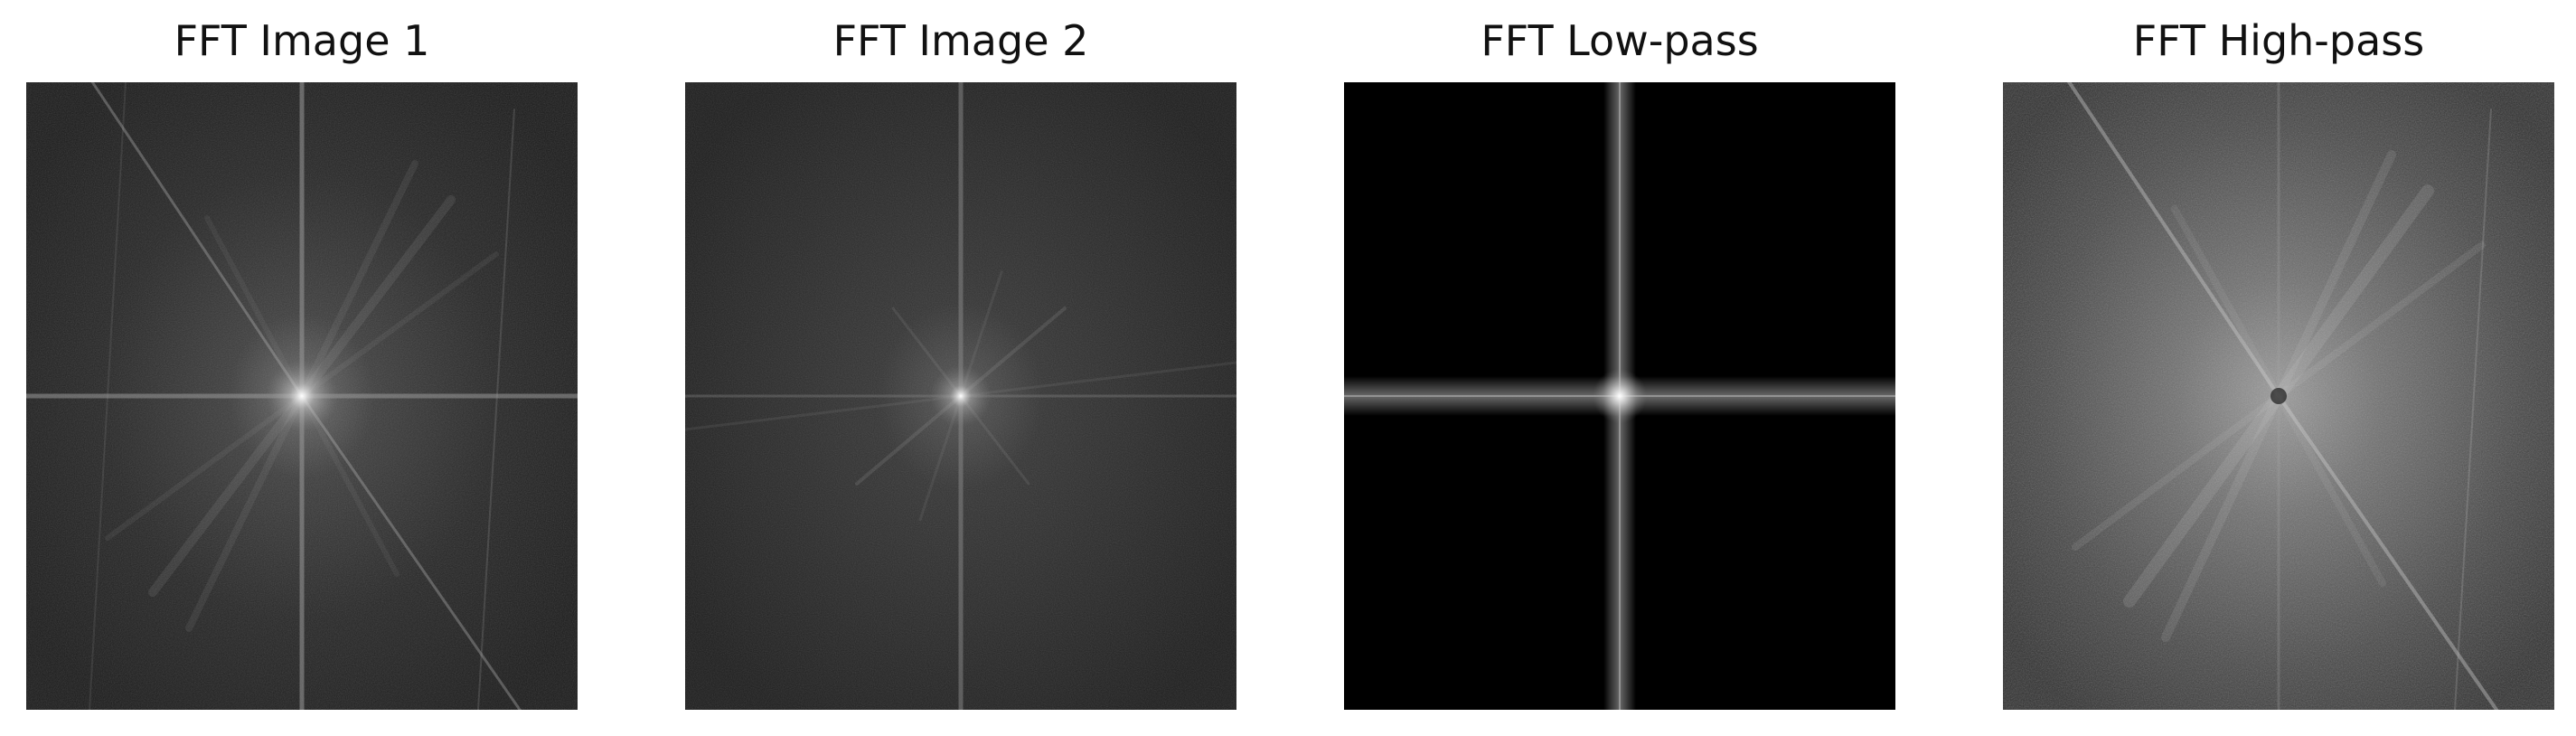 This screenshot has height=736, width=2576. Describe the element at coordinates (302, 40) in the screenshot. I see `panel-title-fft-image-1: FFT Image 1` at that location.